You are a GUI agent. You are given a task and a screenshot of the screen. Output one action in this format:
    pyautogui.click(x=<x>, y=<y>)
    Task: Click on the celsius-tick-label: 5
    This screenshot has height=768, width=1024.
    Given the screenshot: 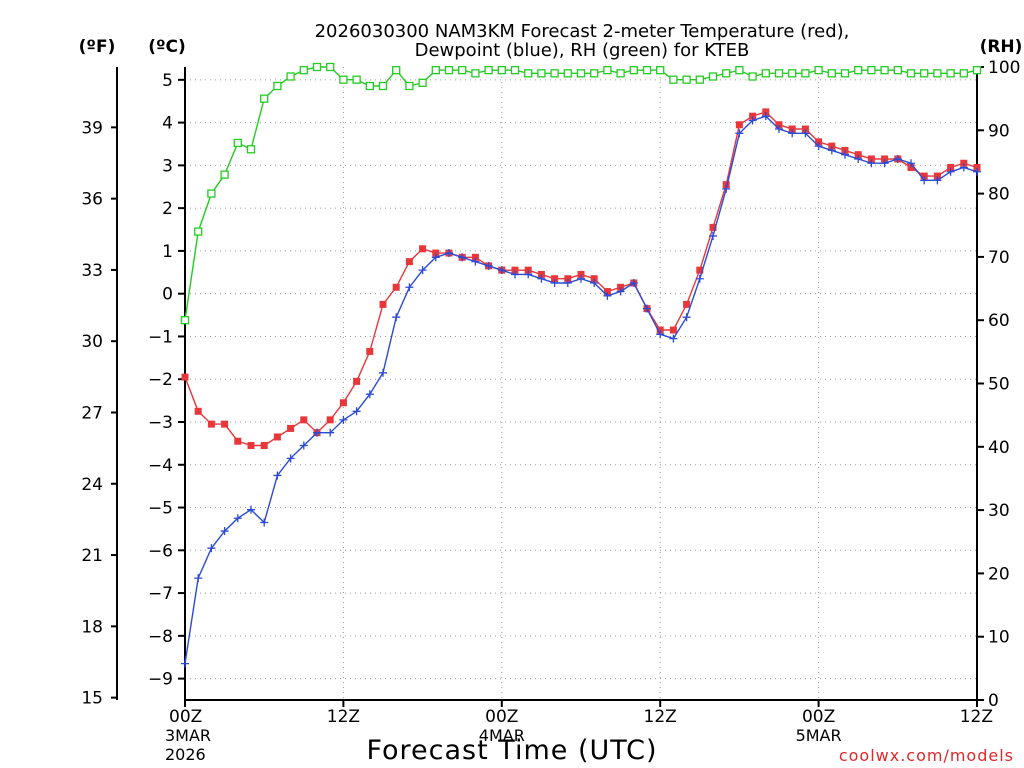 What is the action you would take?
    pyautogui.click(x=167, y=81)
    